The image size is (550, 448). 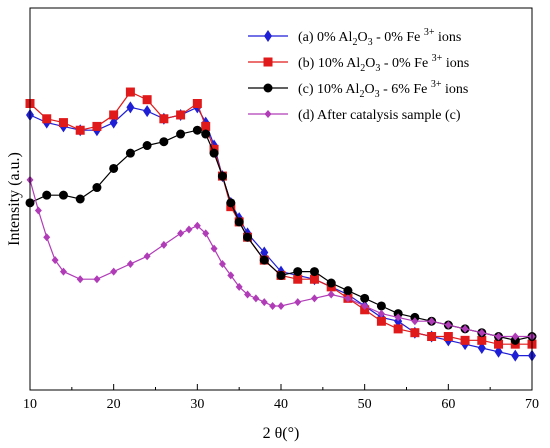 I want to click on x-axis-label: 2 θ(°), so click(x=281, y=433).